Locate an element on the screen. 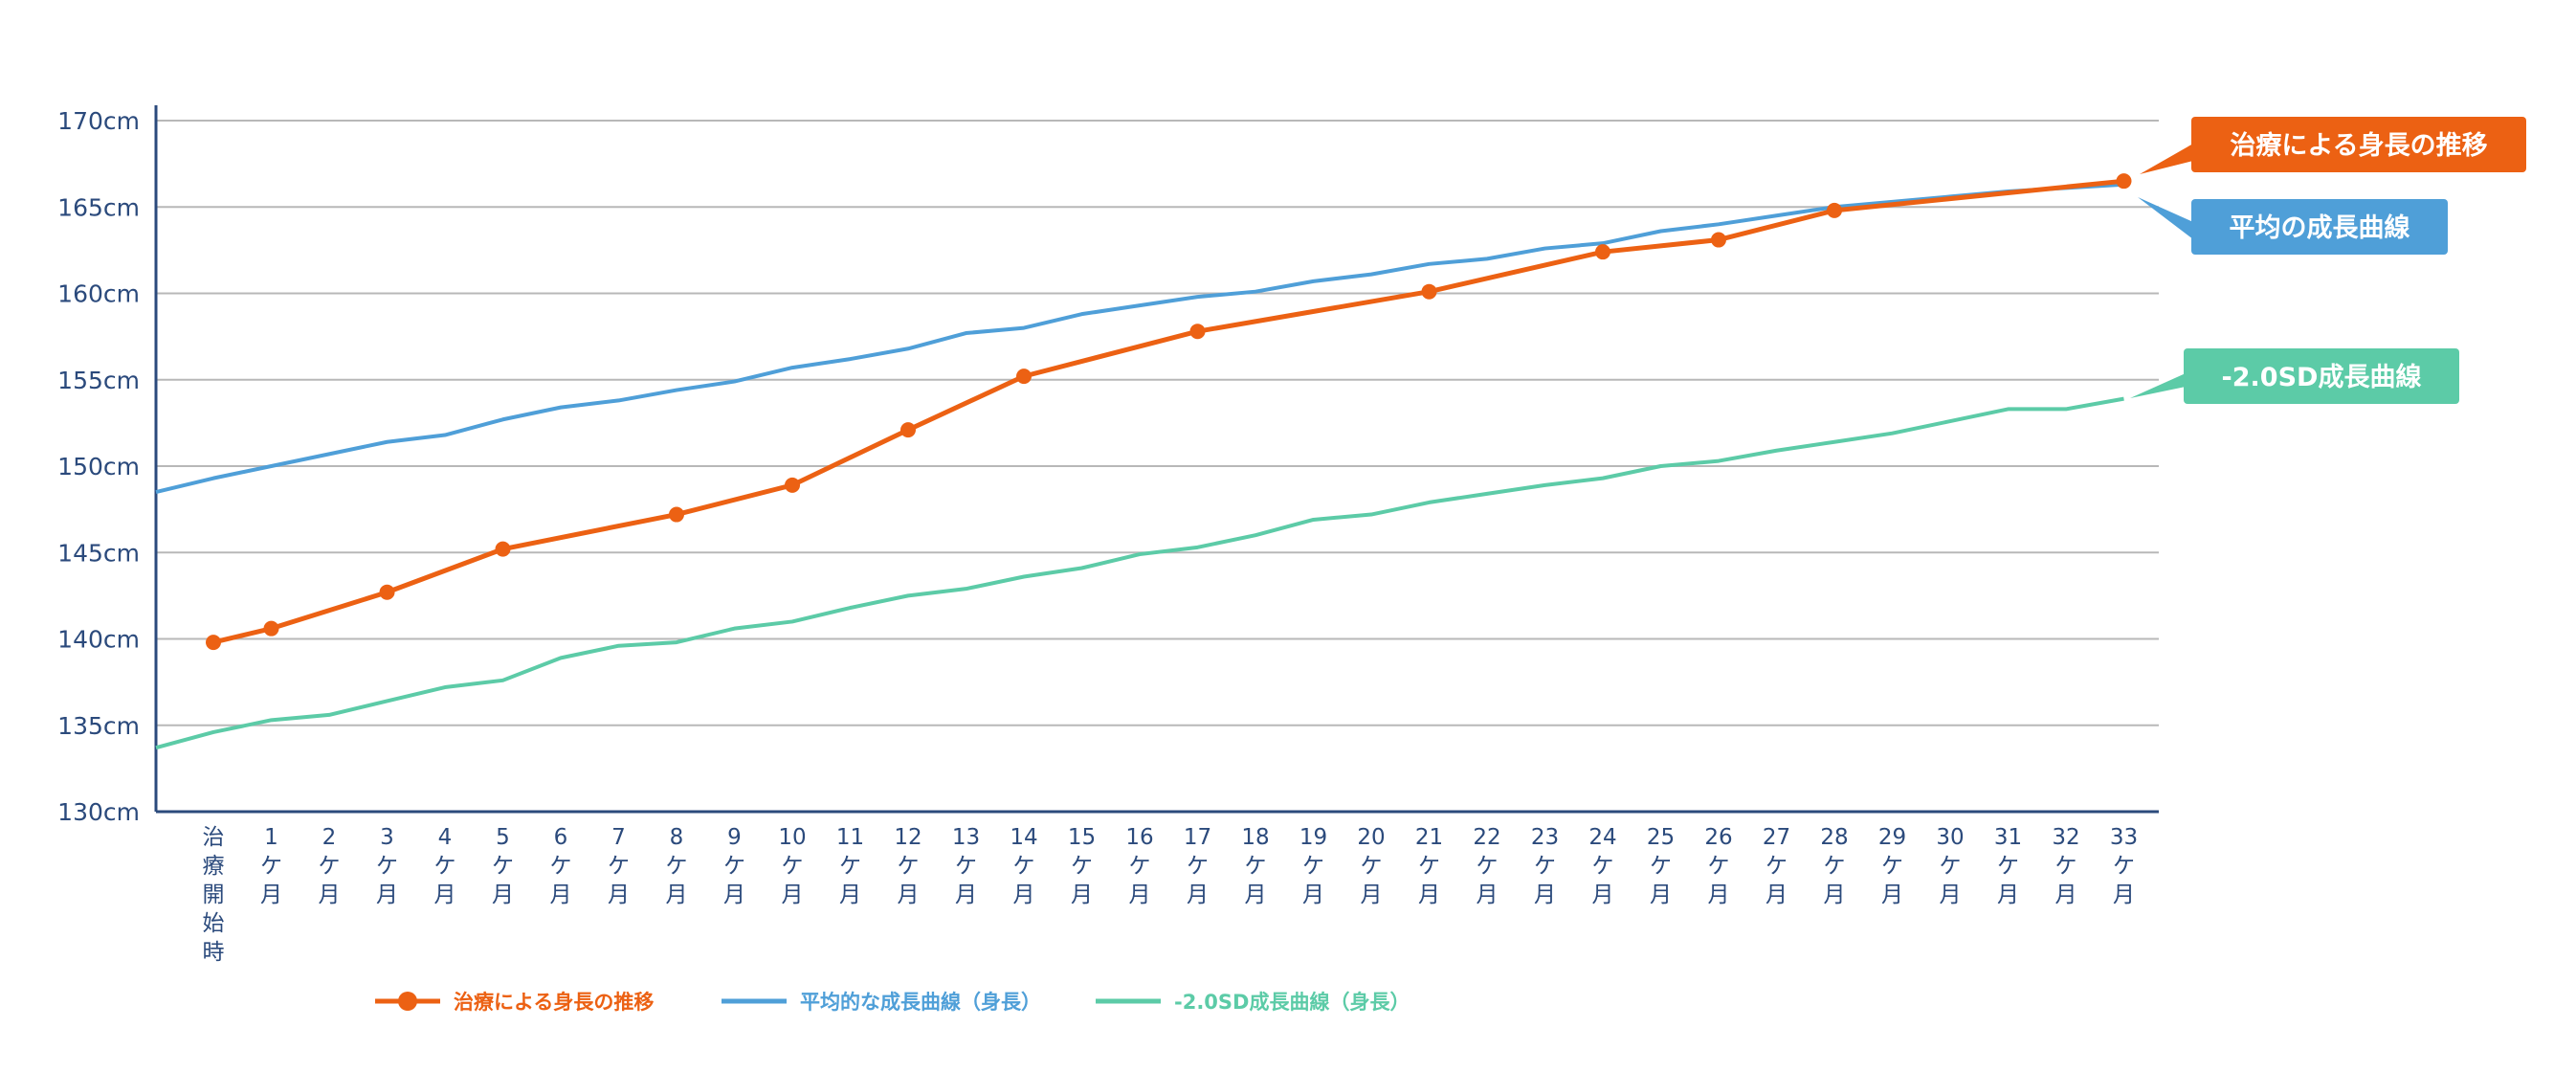 The width and height of the screenshot is (2576, 1072). x-tick-label: 31 ケ月 is located at coordinates (2008, 866).